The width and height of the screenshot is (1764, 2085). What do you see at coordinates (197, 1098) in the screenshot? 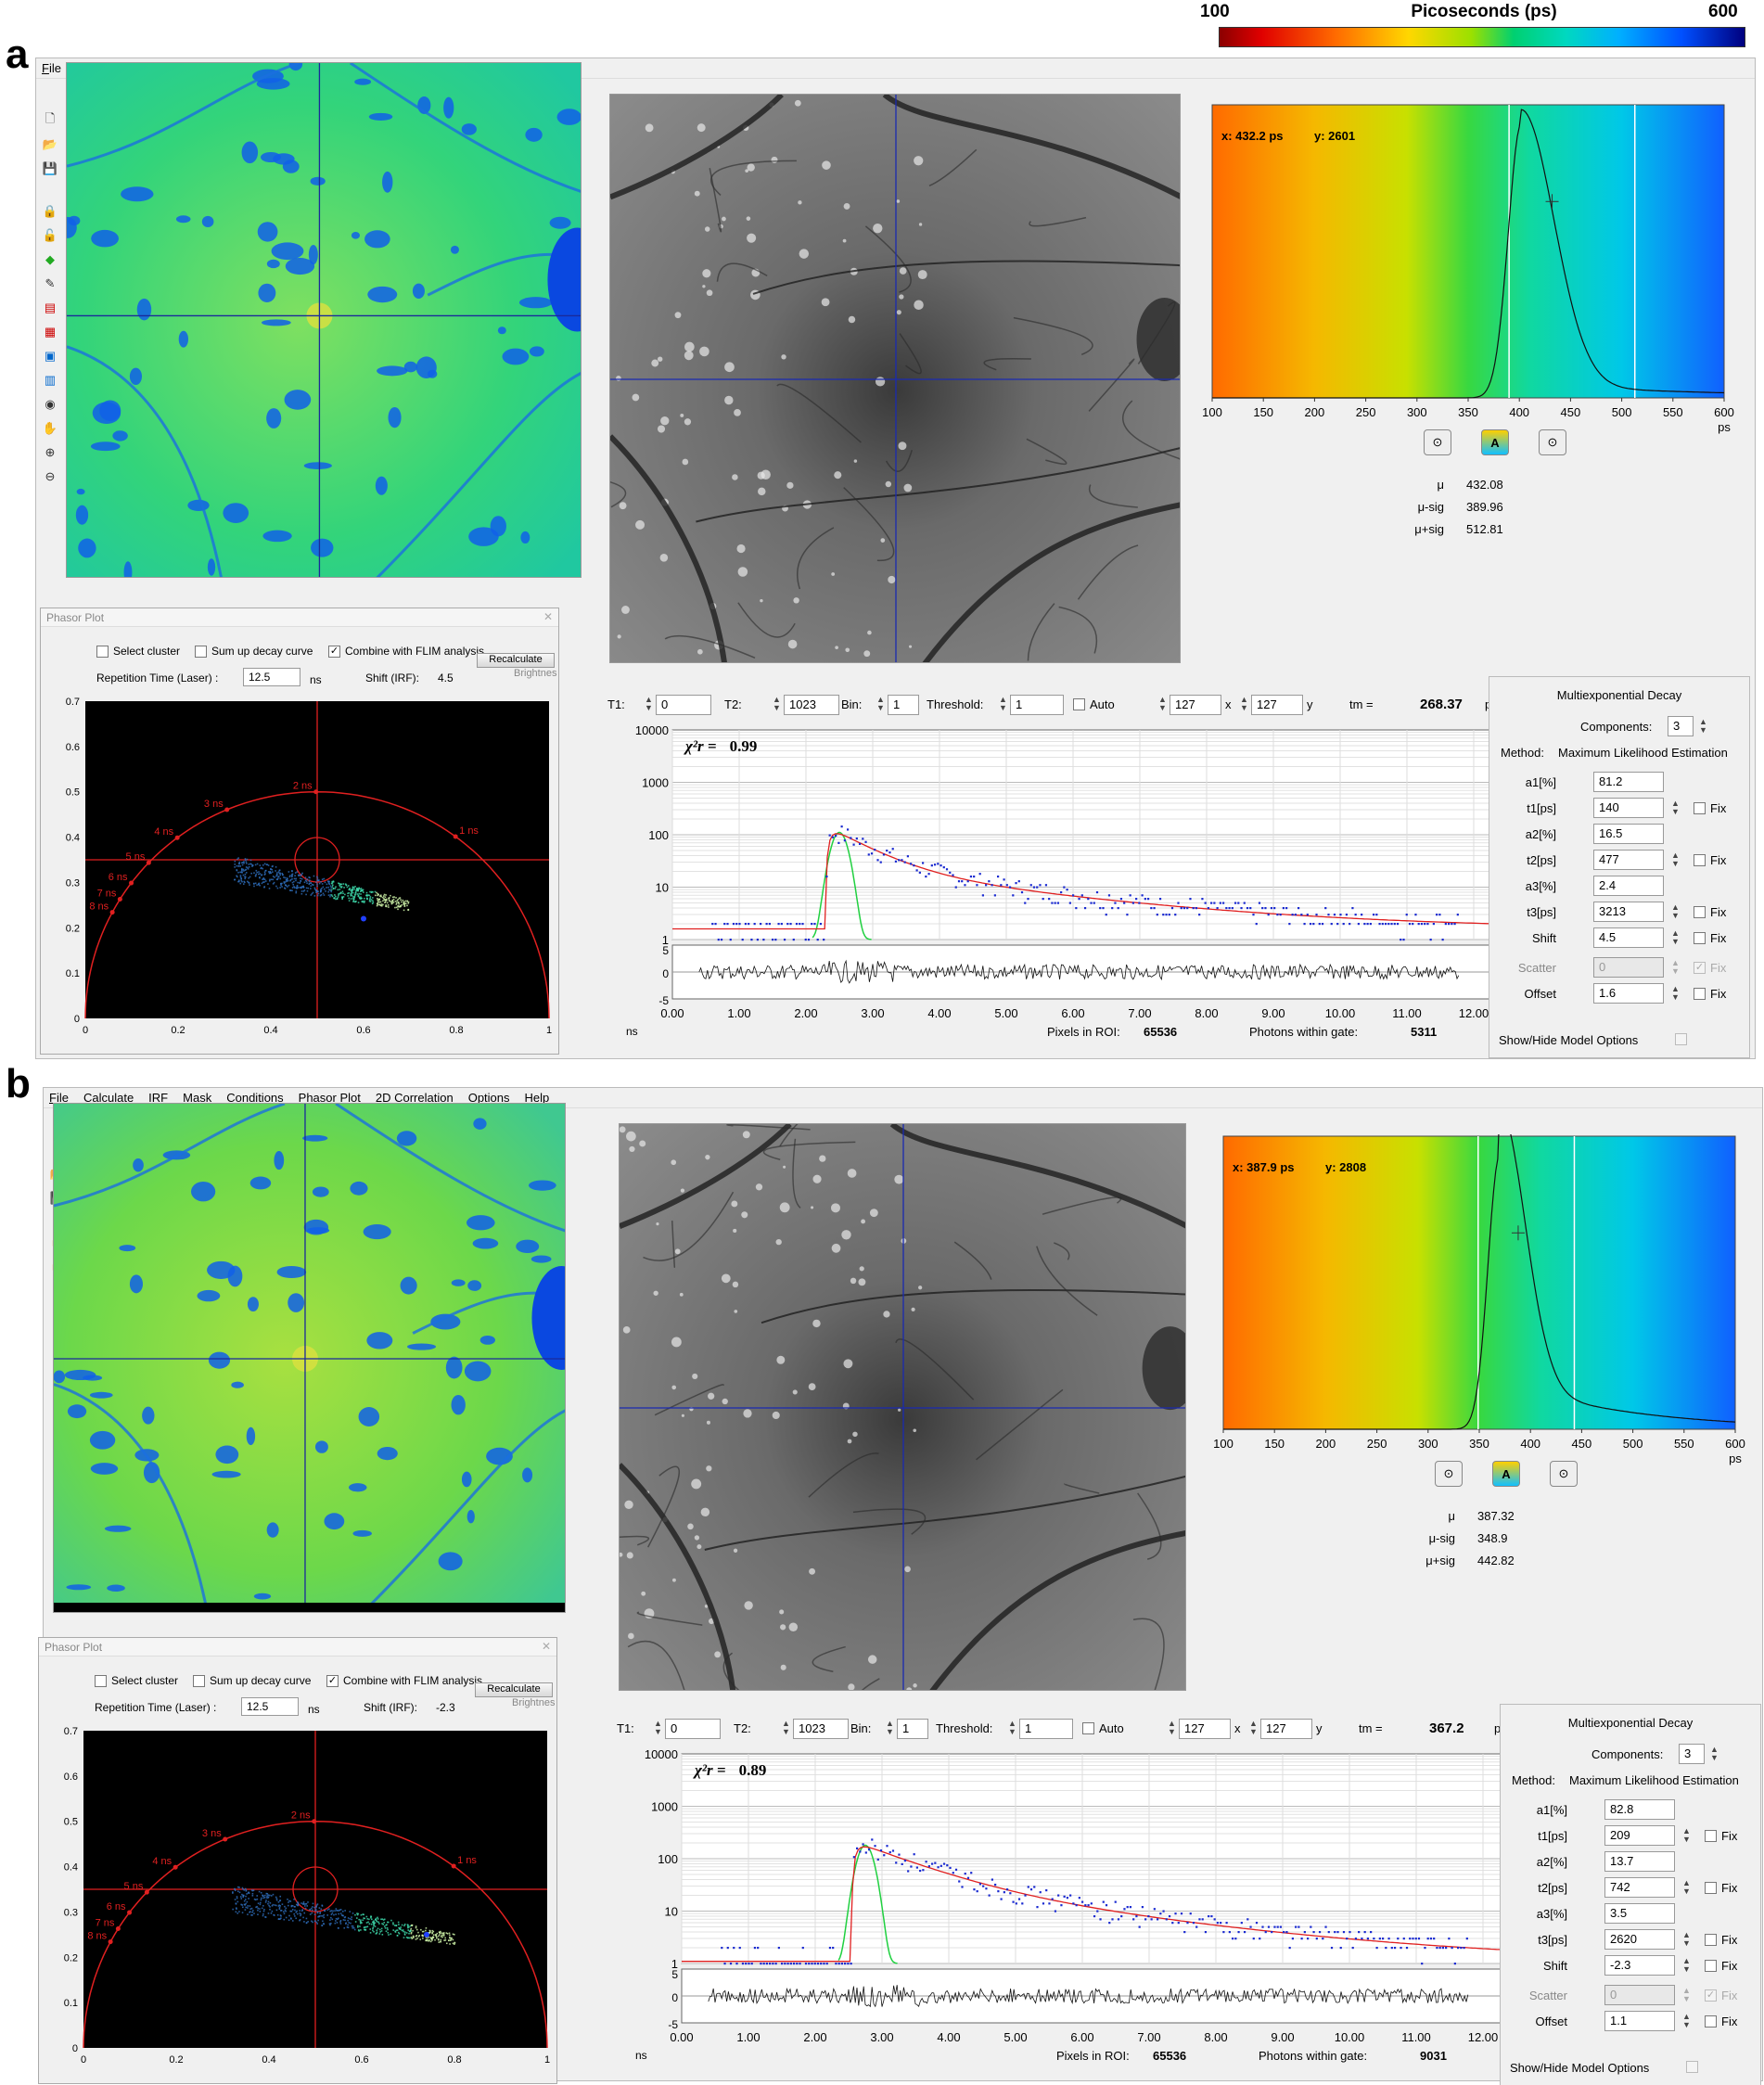
I see `menu-mask: Mask` at bounding box center [197, 1098].